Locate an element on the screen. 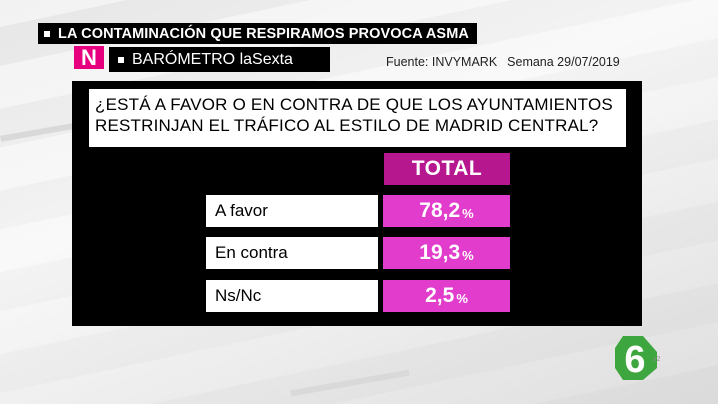  row-label: A favor is located at coordinates (292, 211).